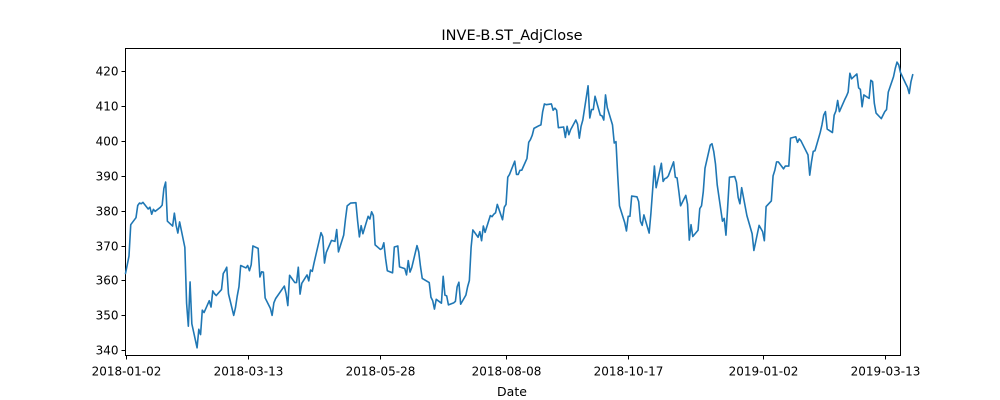 This screenshot has height=400, width=1000. What do you see at coordinates (107, 142) in the screenshot?
I see `y-tick-label: 400` at bounding box center [107, 142].